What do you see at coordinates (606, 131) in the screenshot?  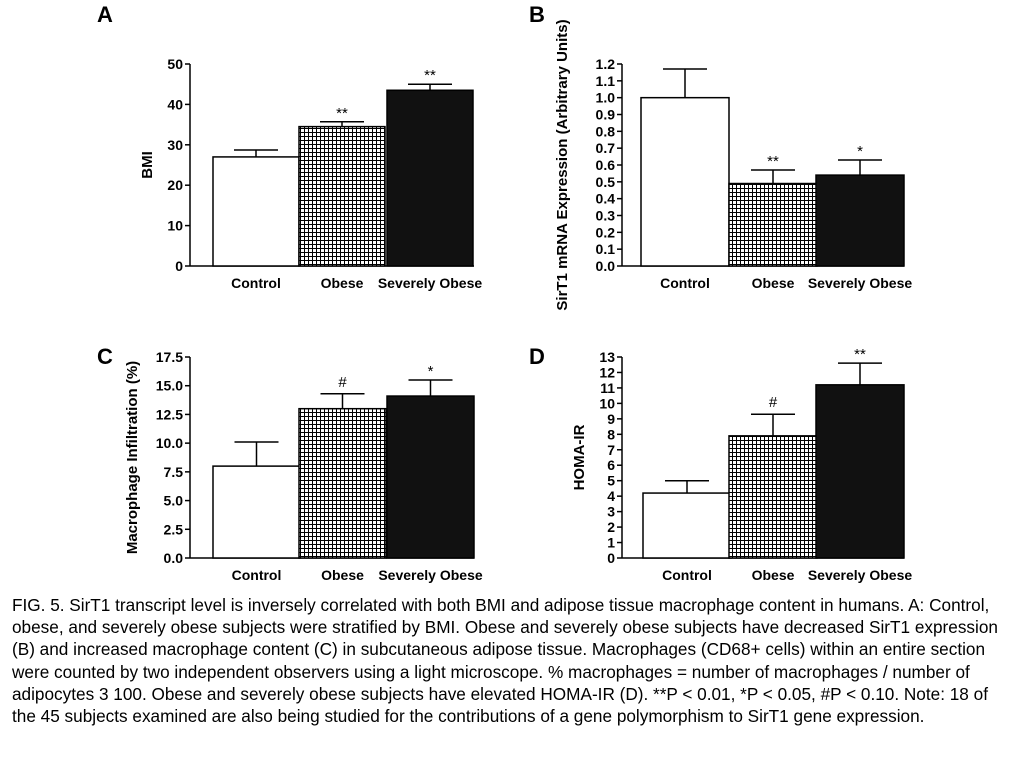 I see `y-tick-label: 0.8` at bounding box center [606, 131].